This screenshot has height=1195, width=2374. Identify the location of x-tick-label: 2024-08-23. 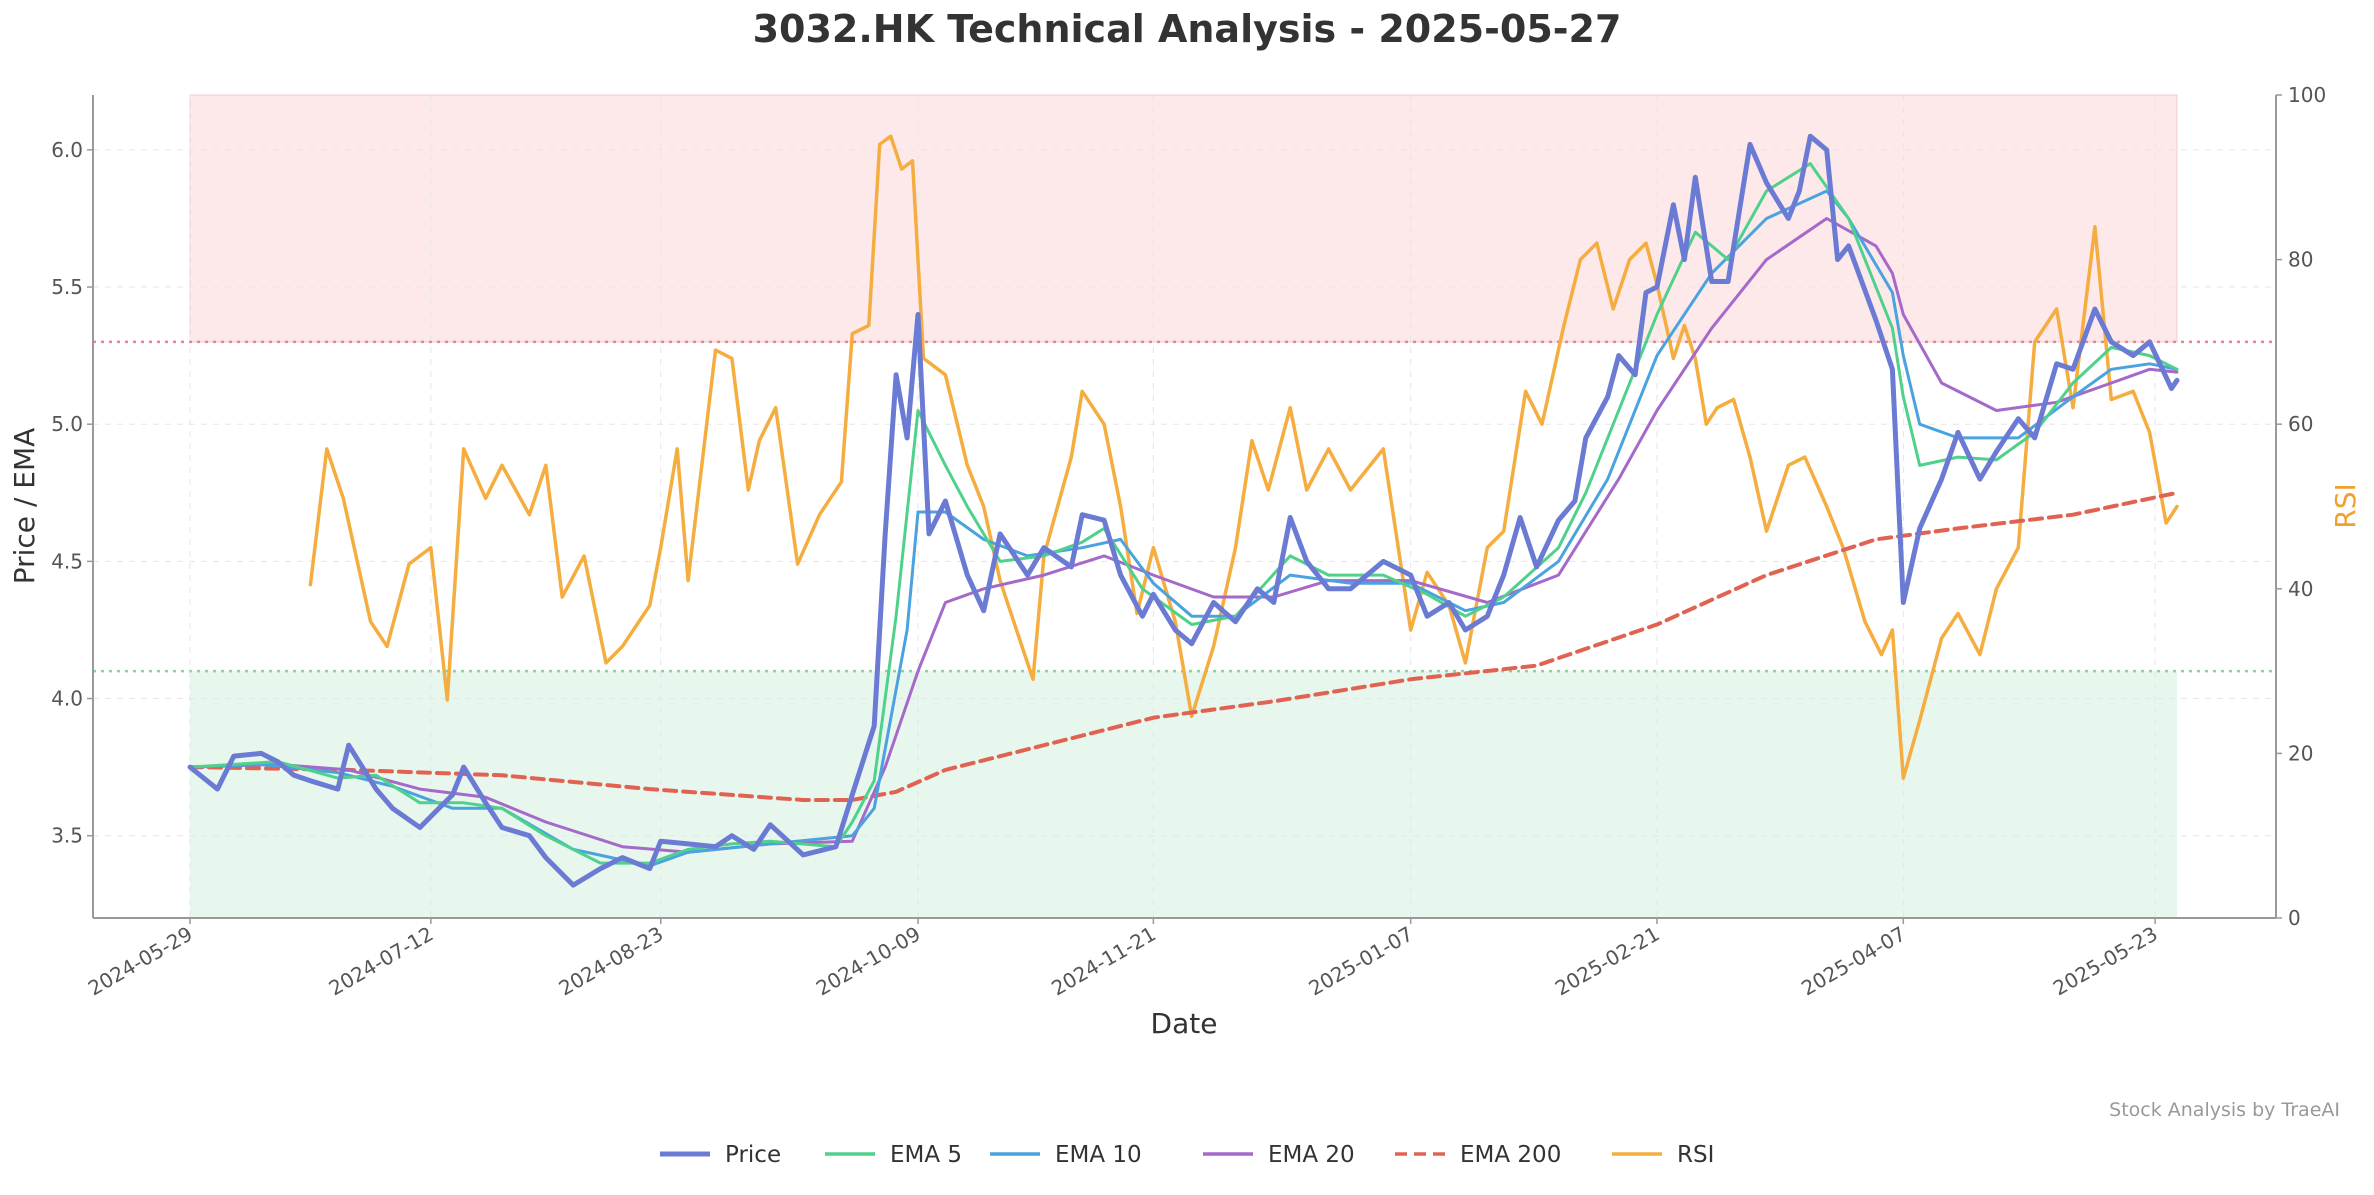
(611, 961).